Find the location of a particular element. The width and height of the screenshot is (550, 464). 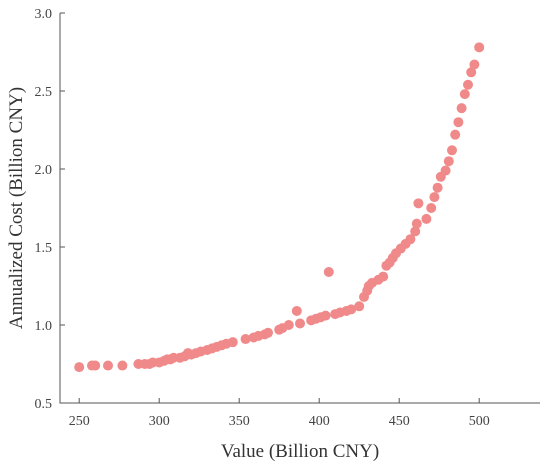

x-tick-label: 250 is located at coordinates (79, 421).